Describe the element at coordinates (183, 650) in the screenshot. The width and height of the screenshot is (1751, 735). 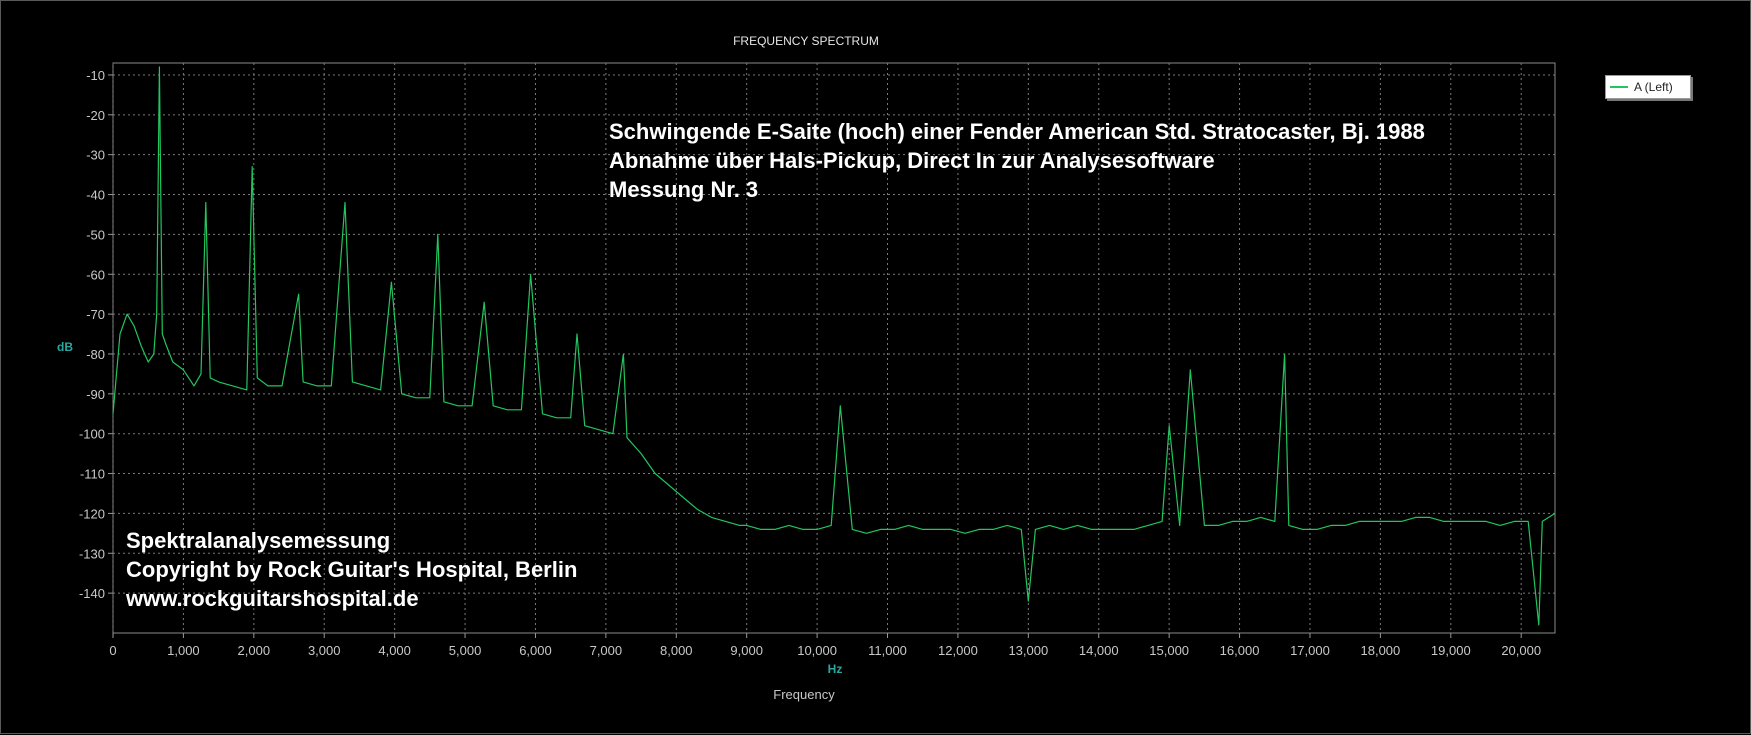
I see `x-tick-label: 1,000` at that location.